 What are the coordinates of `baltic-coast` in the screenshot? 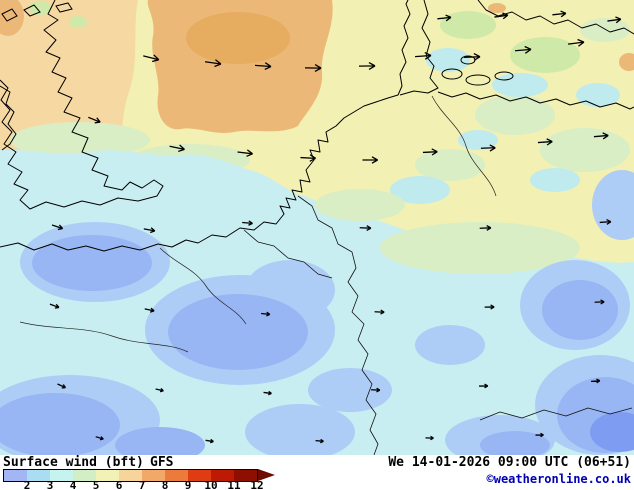 It's located at (535, 100).